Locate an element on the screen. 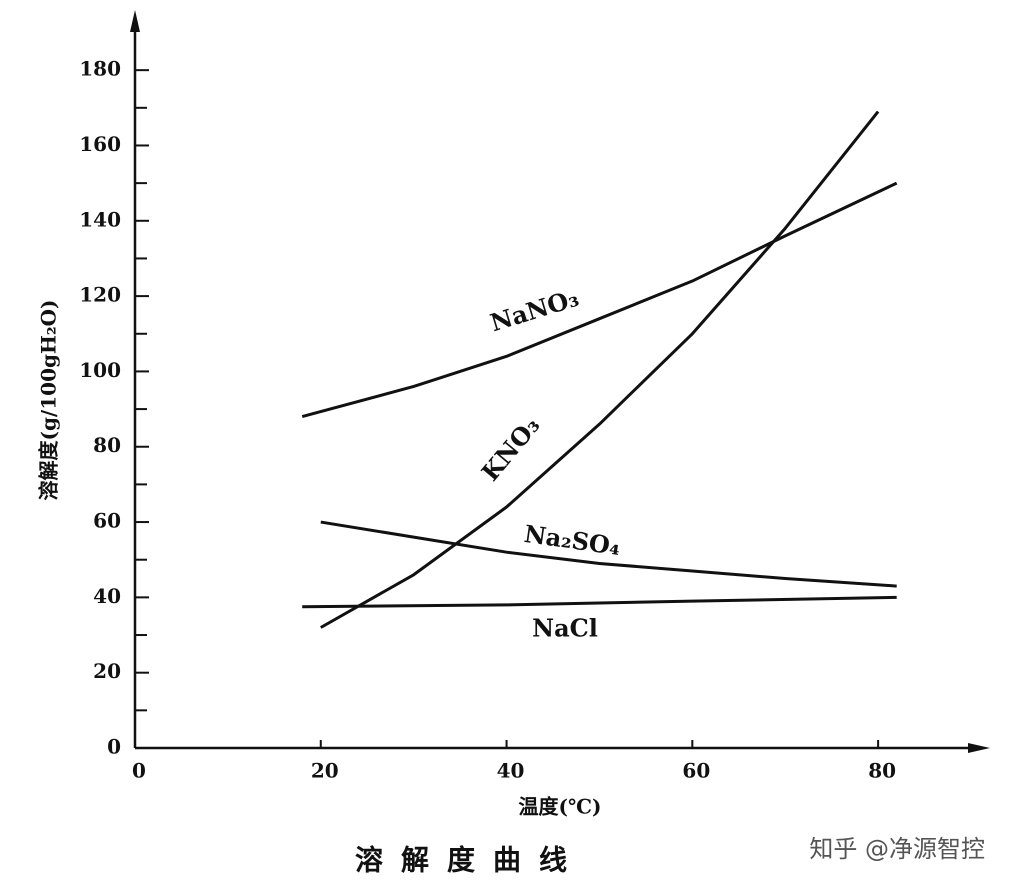 Image resolution: width=1012 pixels, height=895 pixels. y-tick-label: 80 is located at coordinates (107, 445).